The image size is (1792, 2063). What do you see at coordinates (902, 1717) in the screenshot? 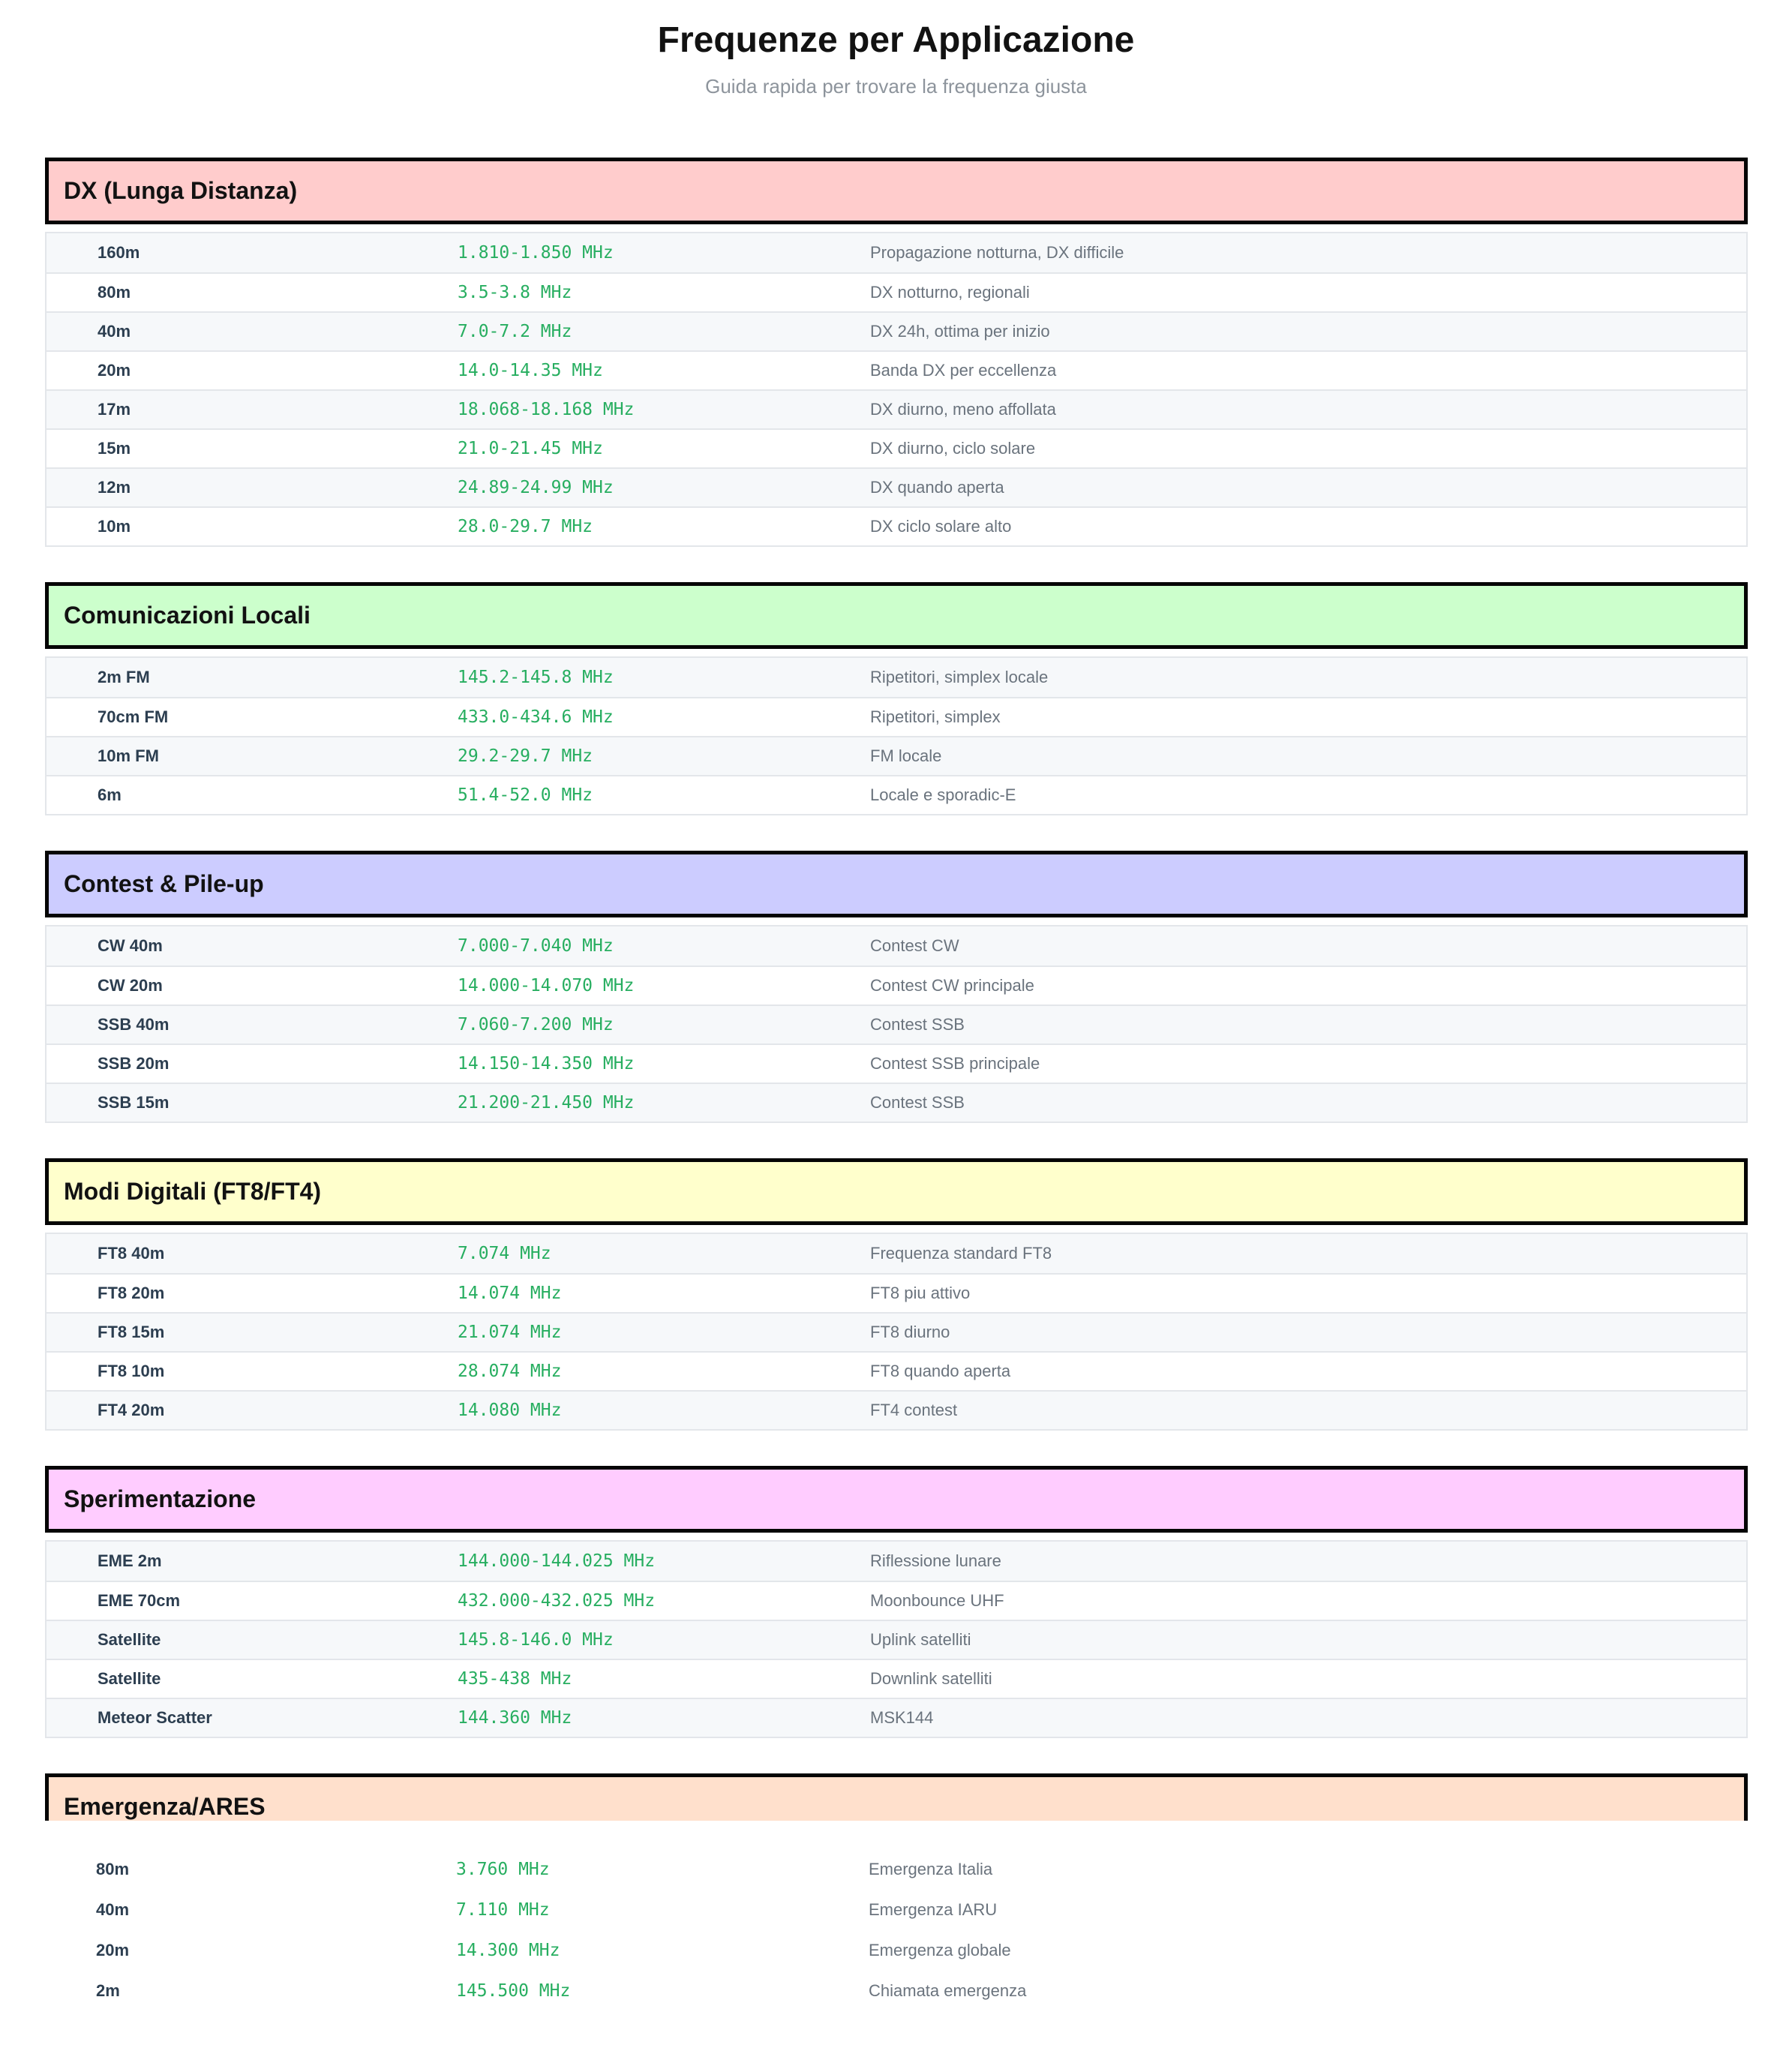
I see `frequency-description: MSK144` at bounding box center [902, 1717].